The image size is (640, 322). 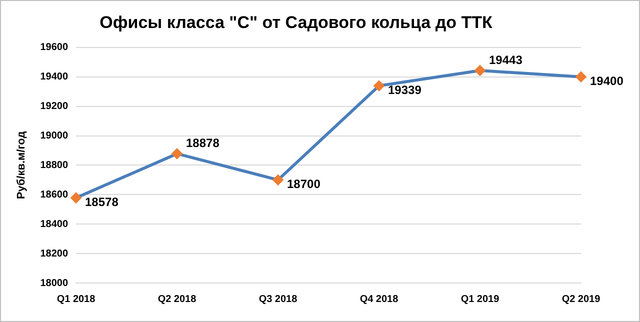 I want to click on y-tick-label: 19000, so click(x=54, y=136).